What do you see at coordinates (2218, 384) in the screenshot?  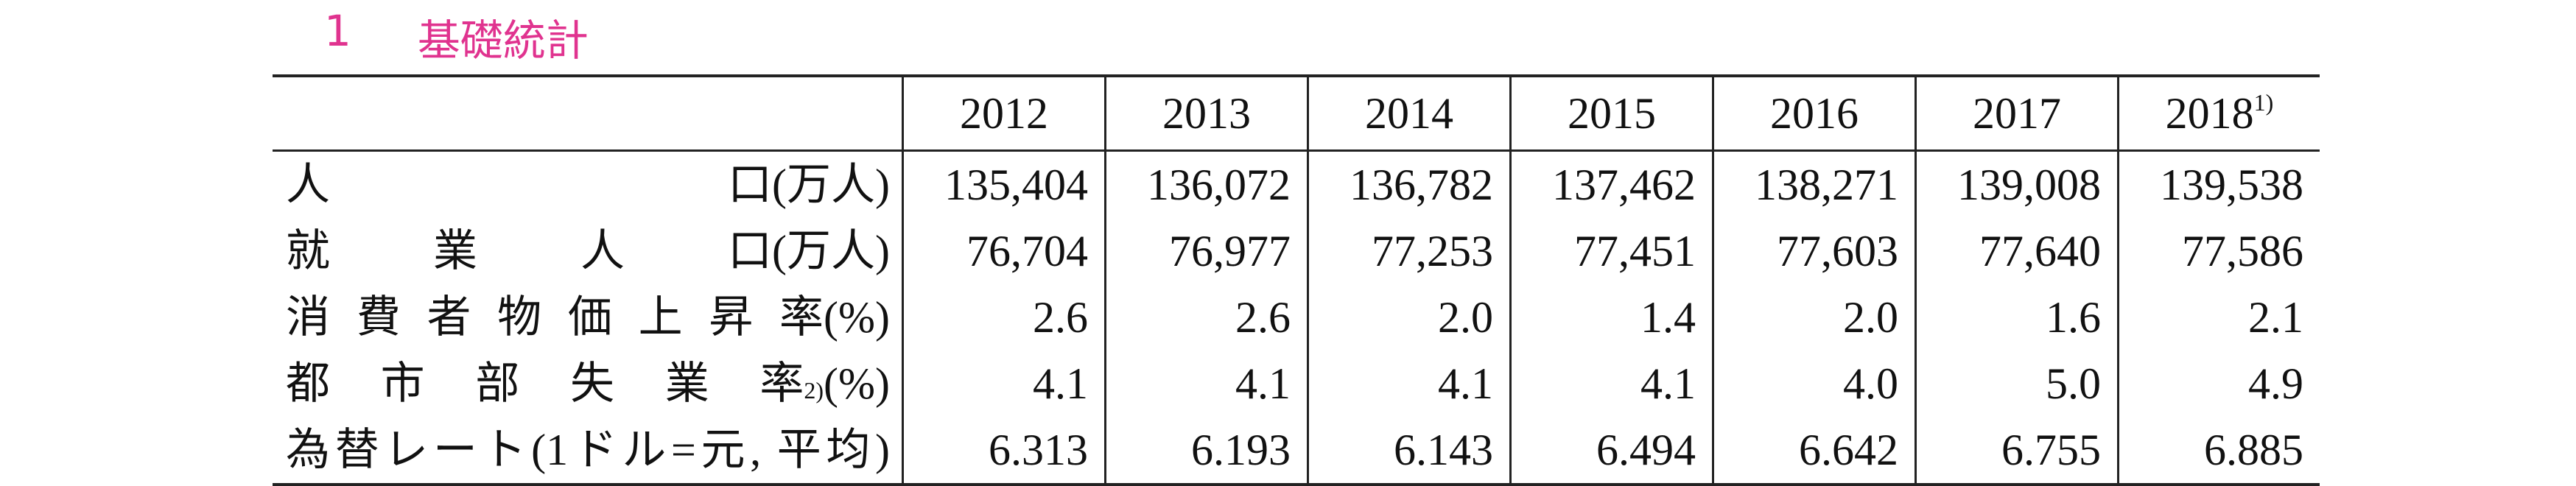 I see `cell-value: 4.9` at bounding box center [2218, 384].